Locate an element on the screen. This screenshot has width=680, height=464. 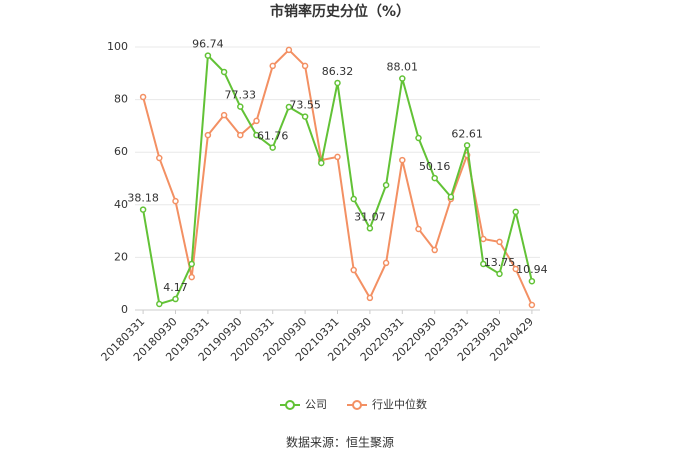
data-label: 10.94 is located at coordinates (532, 269).